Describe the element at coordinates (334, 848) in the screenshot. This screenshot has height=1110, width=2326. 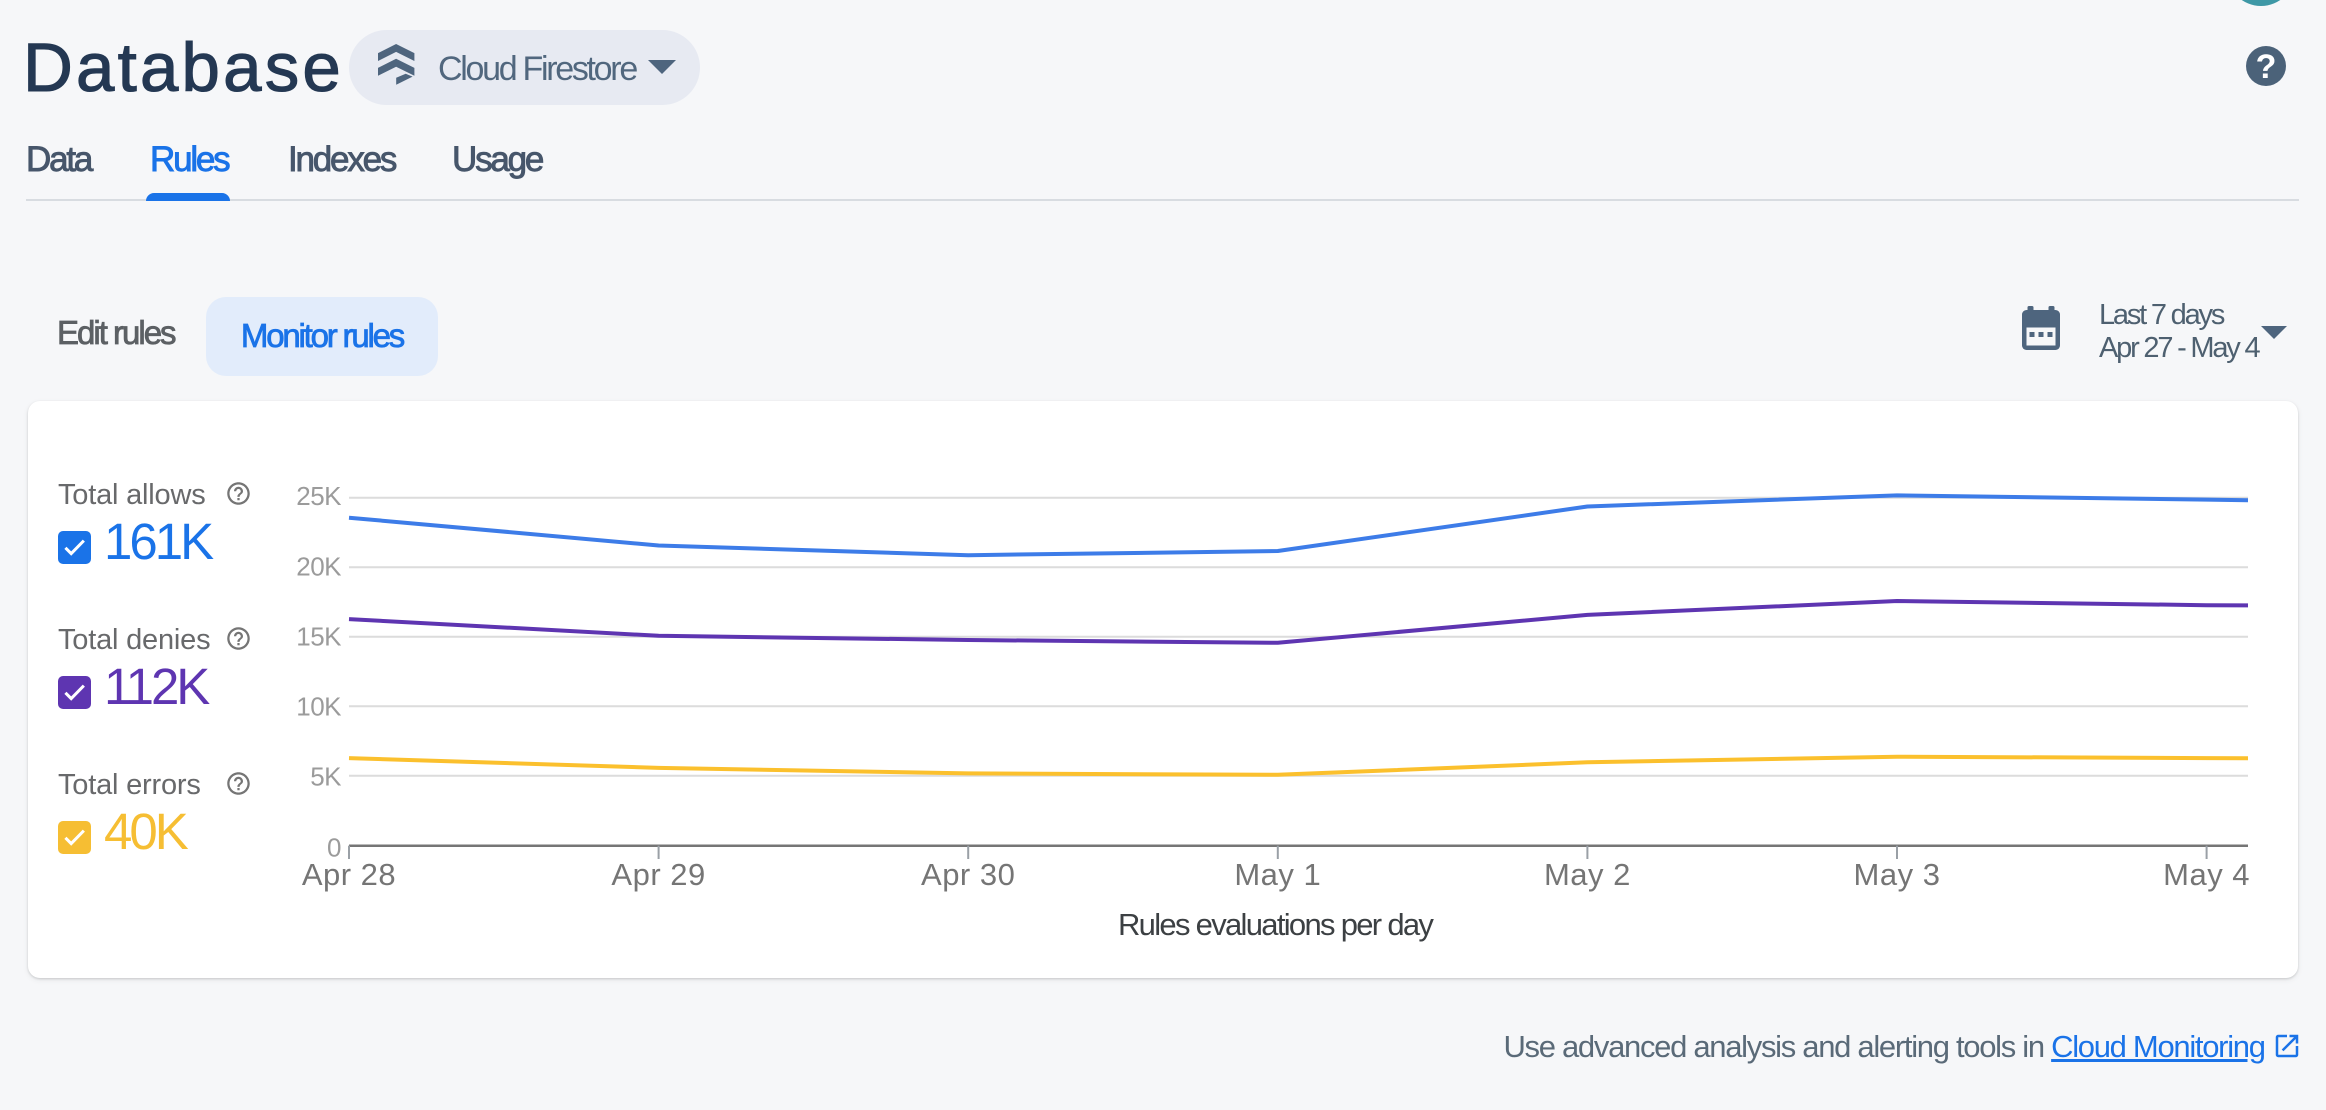
I see `svg-text: 0` at that location.